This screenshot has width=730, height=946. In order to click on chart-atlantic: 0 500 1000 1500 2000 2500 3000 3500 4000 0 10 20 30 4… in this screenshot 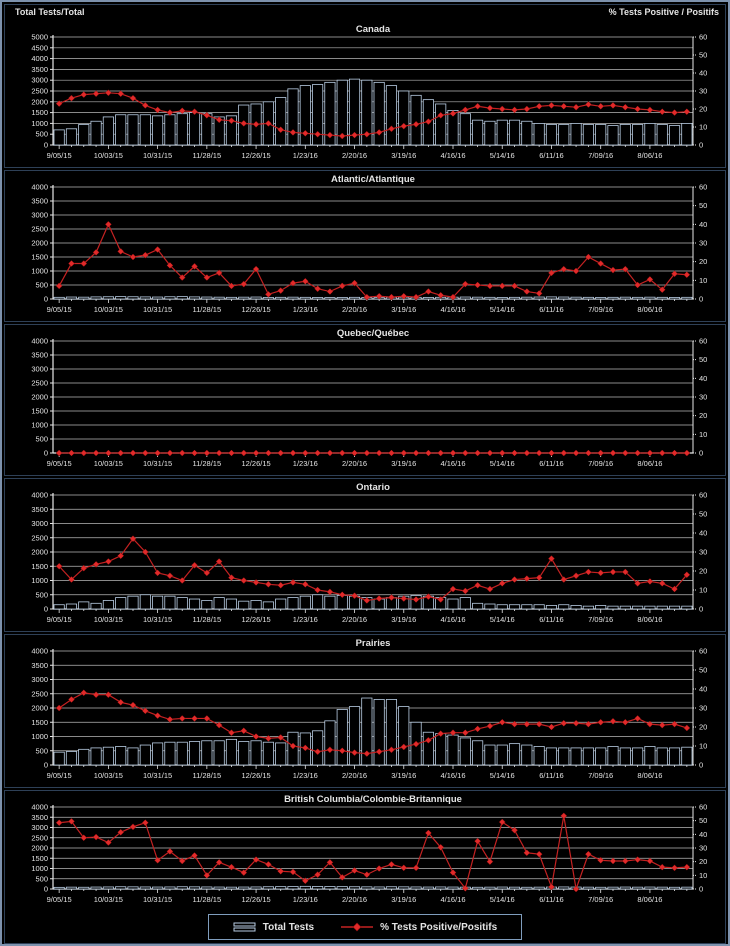, I will do `click(369, 244)`.